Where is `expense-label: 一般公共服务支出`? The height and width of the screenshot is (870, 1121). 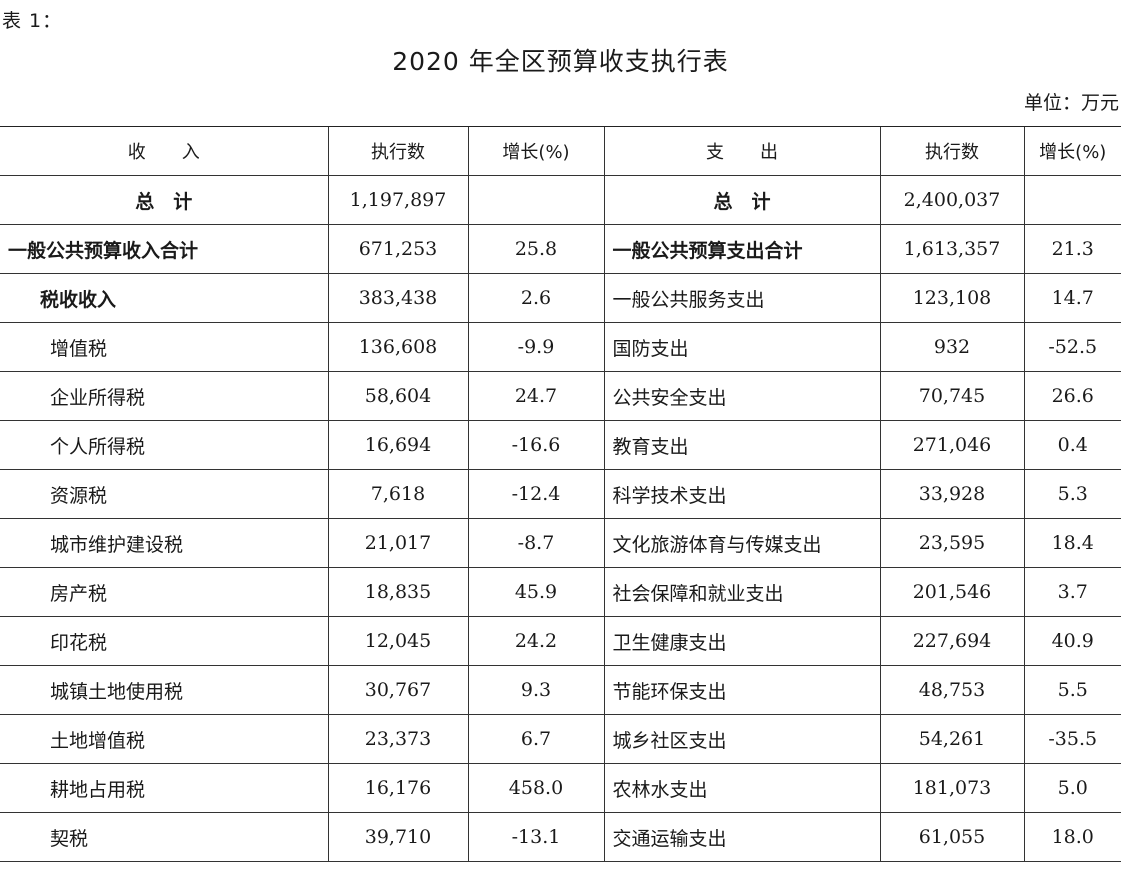 expense-label: 一般公共服务支出 is located at coordinates (741, 298).